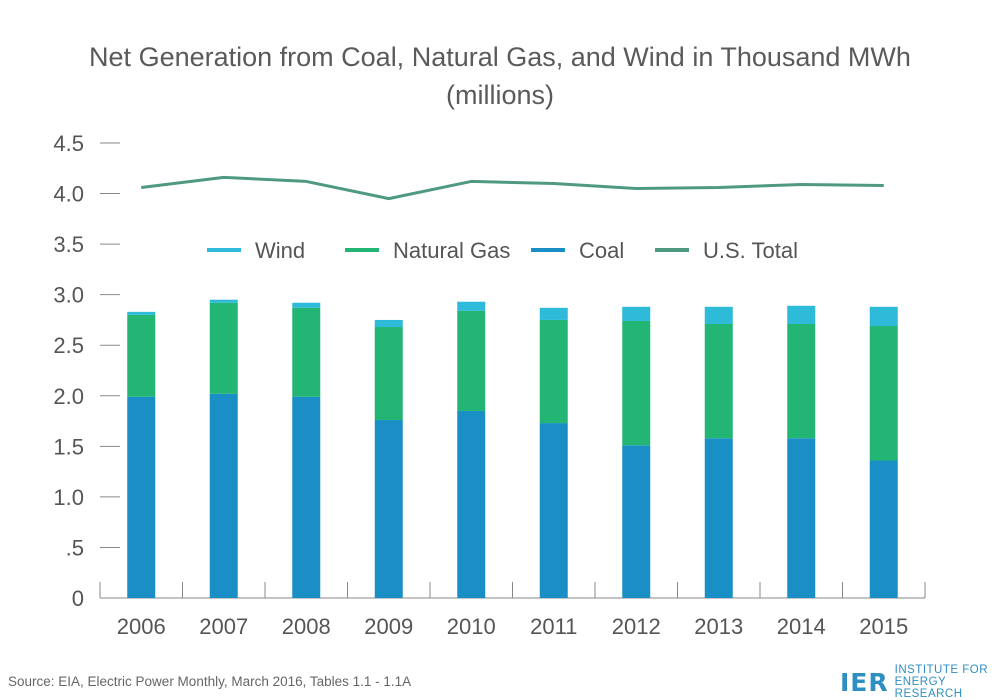  I want to click on logo-text: INSTITUTE FOR ENERGY RESEARCH, so click(947, 682).